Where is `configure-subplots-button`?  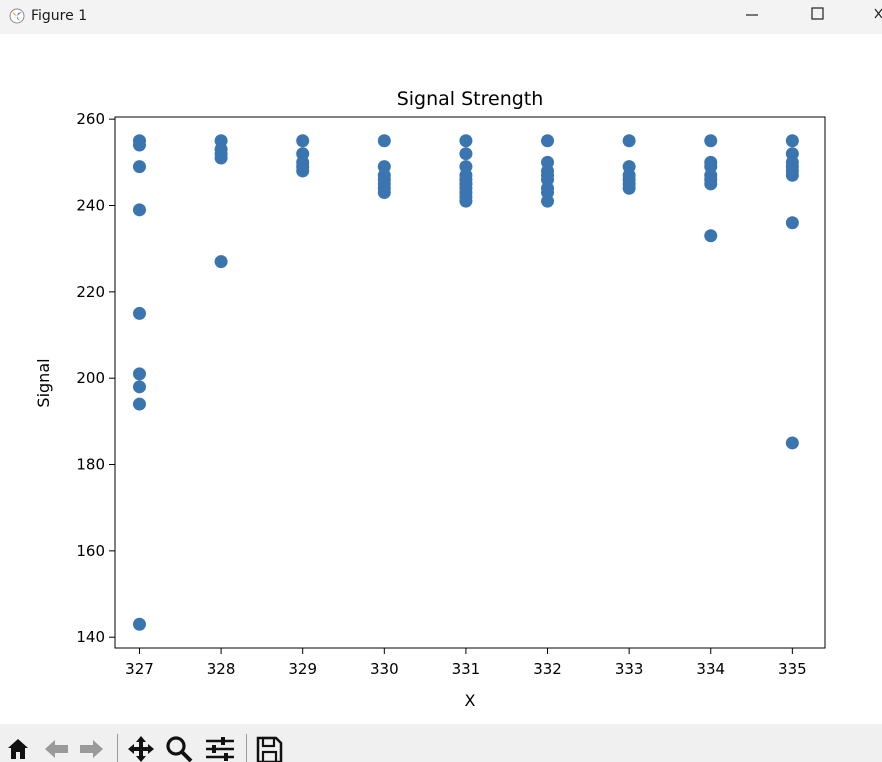
configure-subplots-button is located at coordinates (220, 748).